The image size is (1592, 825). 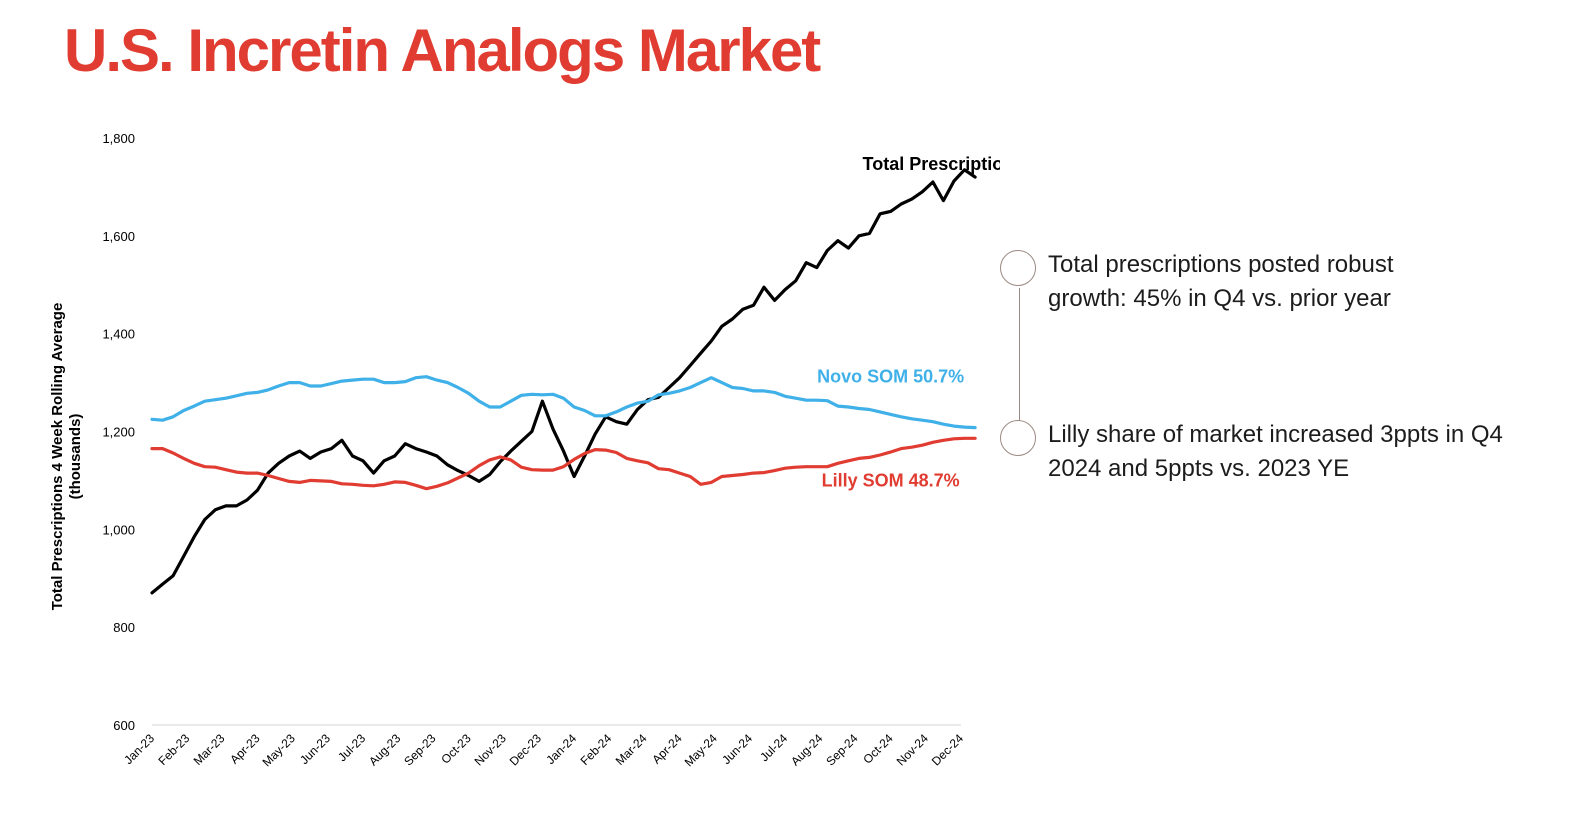 I want to click on x-tick-label: Jul-23, so click(x=351, y=747).